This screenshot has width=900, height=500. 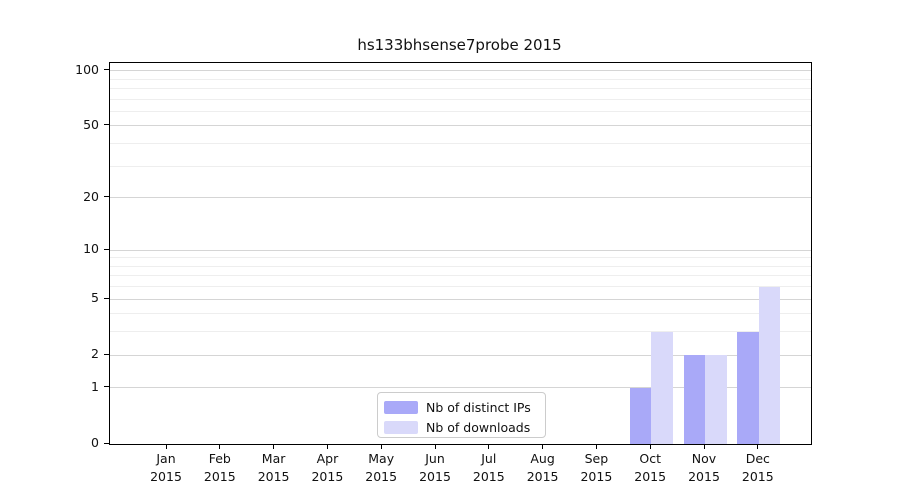 I want to click on legend-label-downloads: Nb of downloads, so click(x=478, y=427).